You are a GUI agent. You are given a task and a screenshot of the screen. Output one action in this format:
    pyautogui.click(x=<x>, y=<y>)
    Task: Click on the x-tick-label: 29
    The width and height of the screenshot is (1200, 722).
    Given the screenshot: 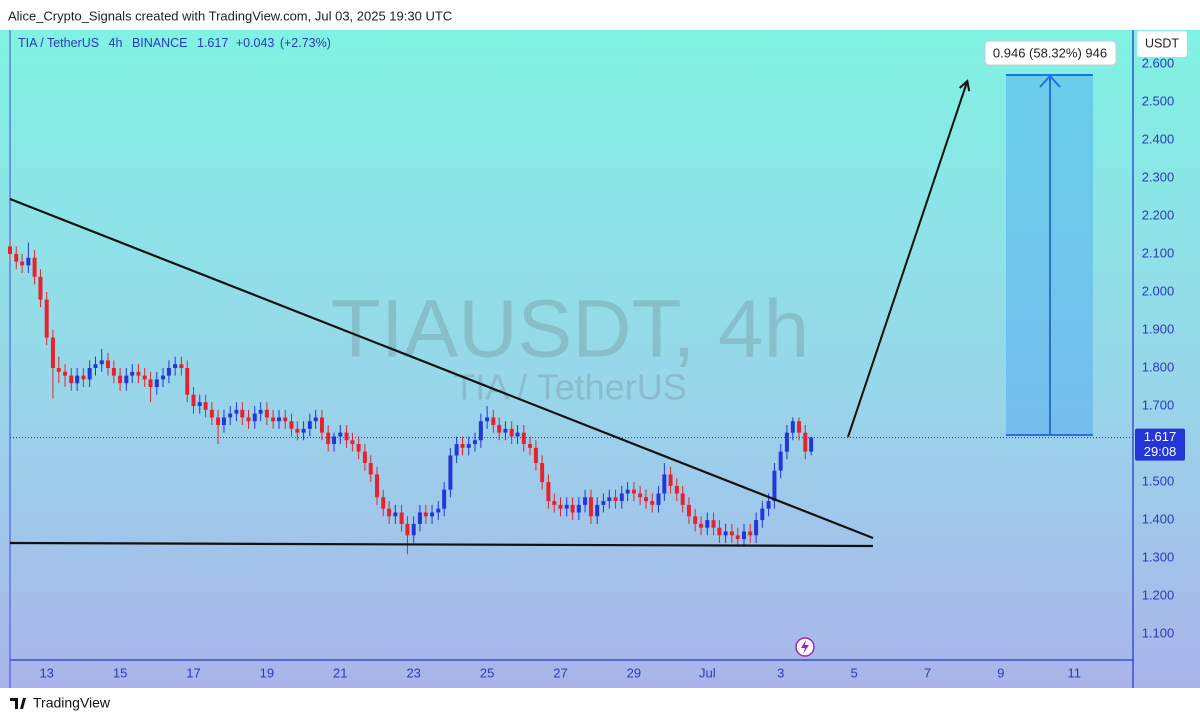 What is the action you would take?
    pyautogui.click(x=634, y=672)
    